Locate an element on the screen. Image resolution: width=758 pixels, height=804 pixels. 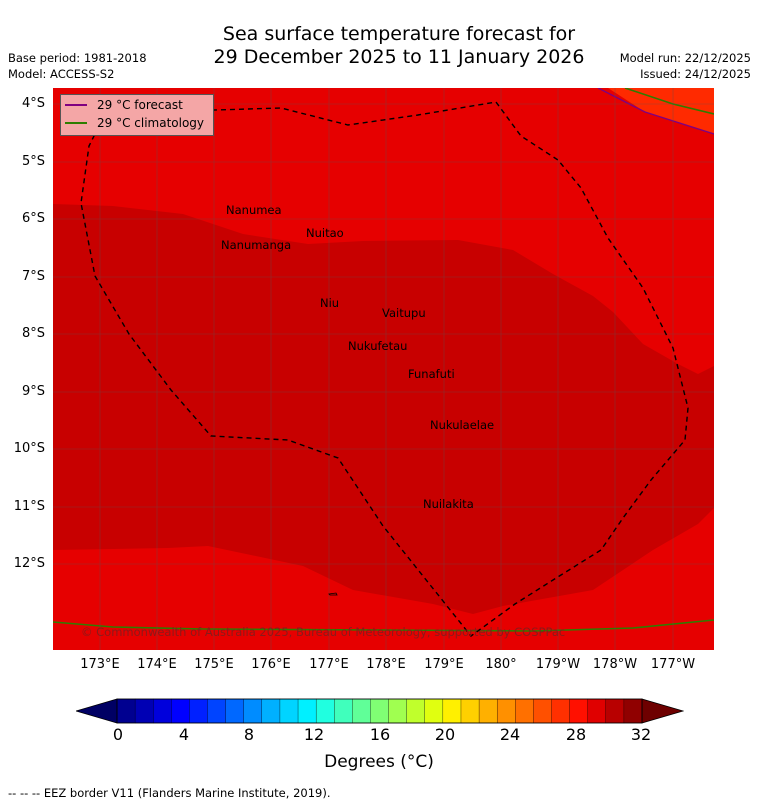
sst-field-hotter is located at coordinates (661, 111).